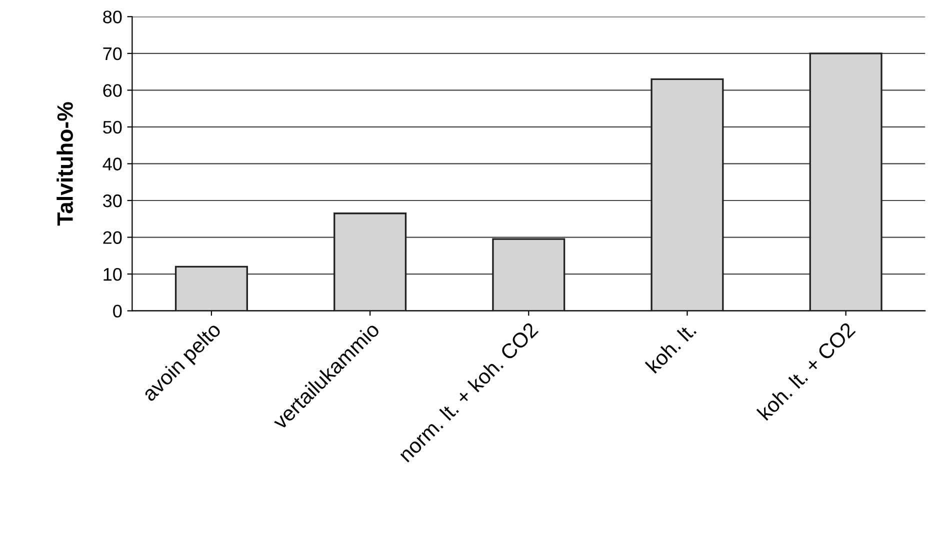 The width and height of the screenshot is (944, 555). Describe the element at coordinates (117, 311) in the screenshot. I see `y-tick-label: 0` at that location.